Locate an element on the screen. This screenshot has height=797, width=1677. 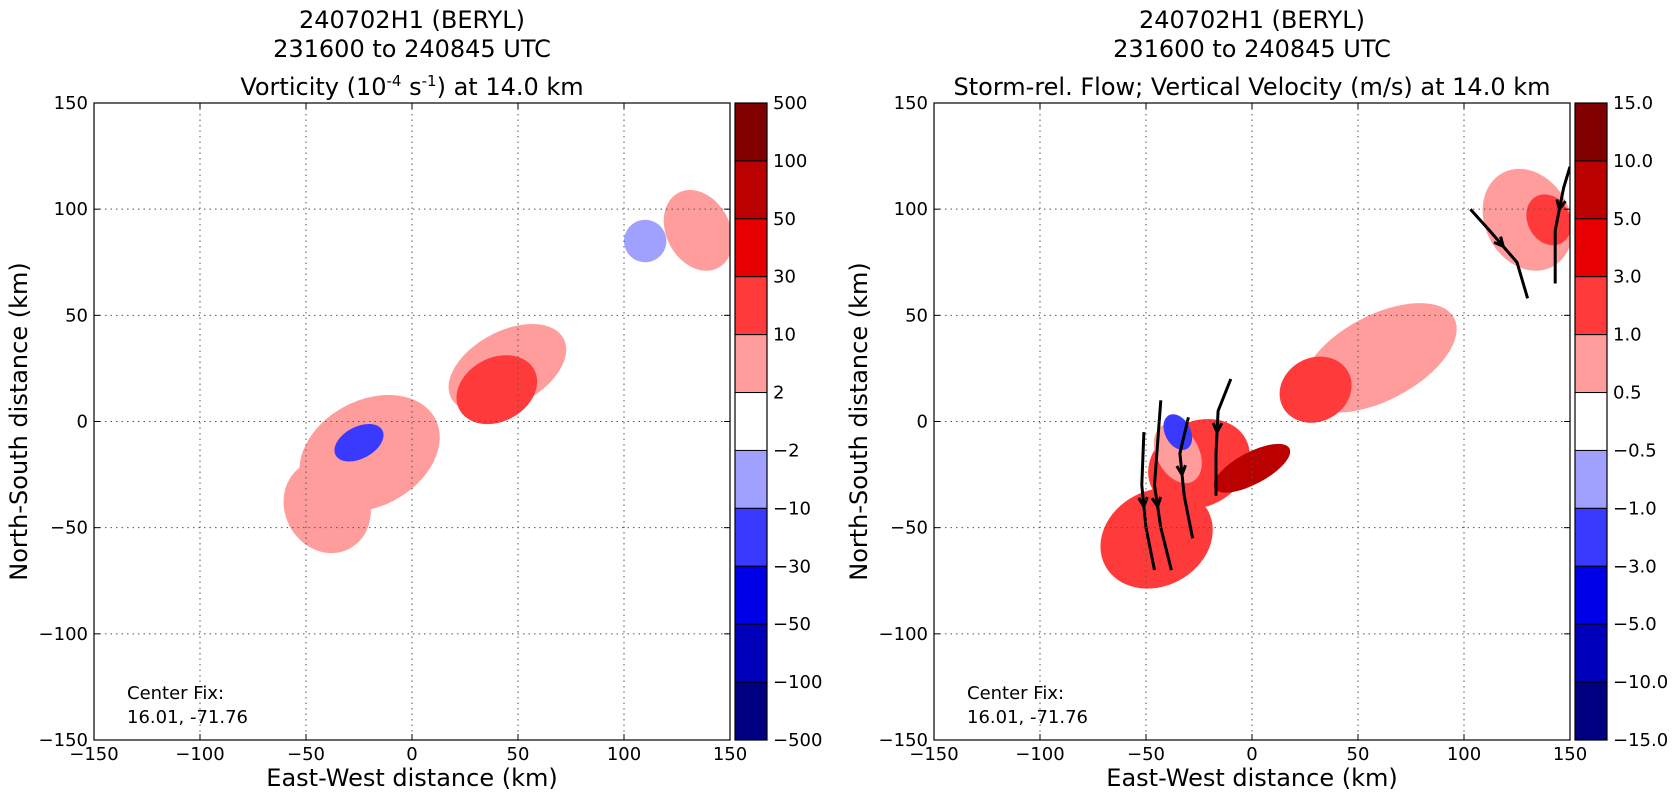
colorbar-tick-label: −3.0 is located at coordinates (1635, 566).